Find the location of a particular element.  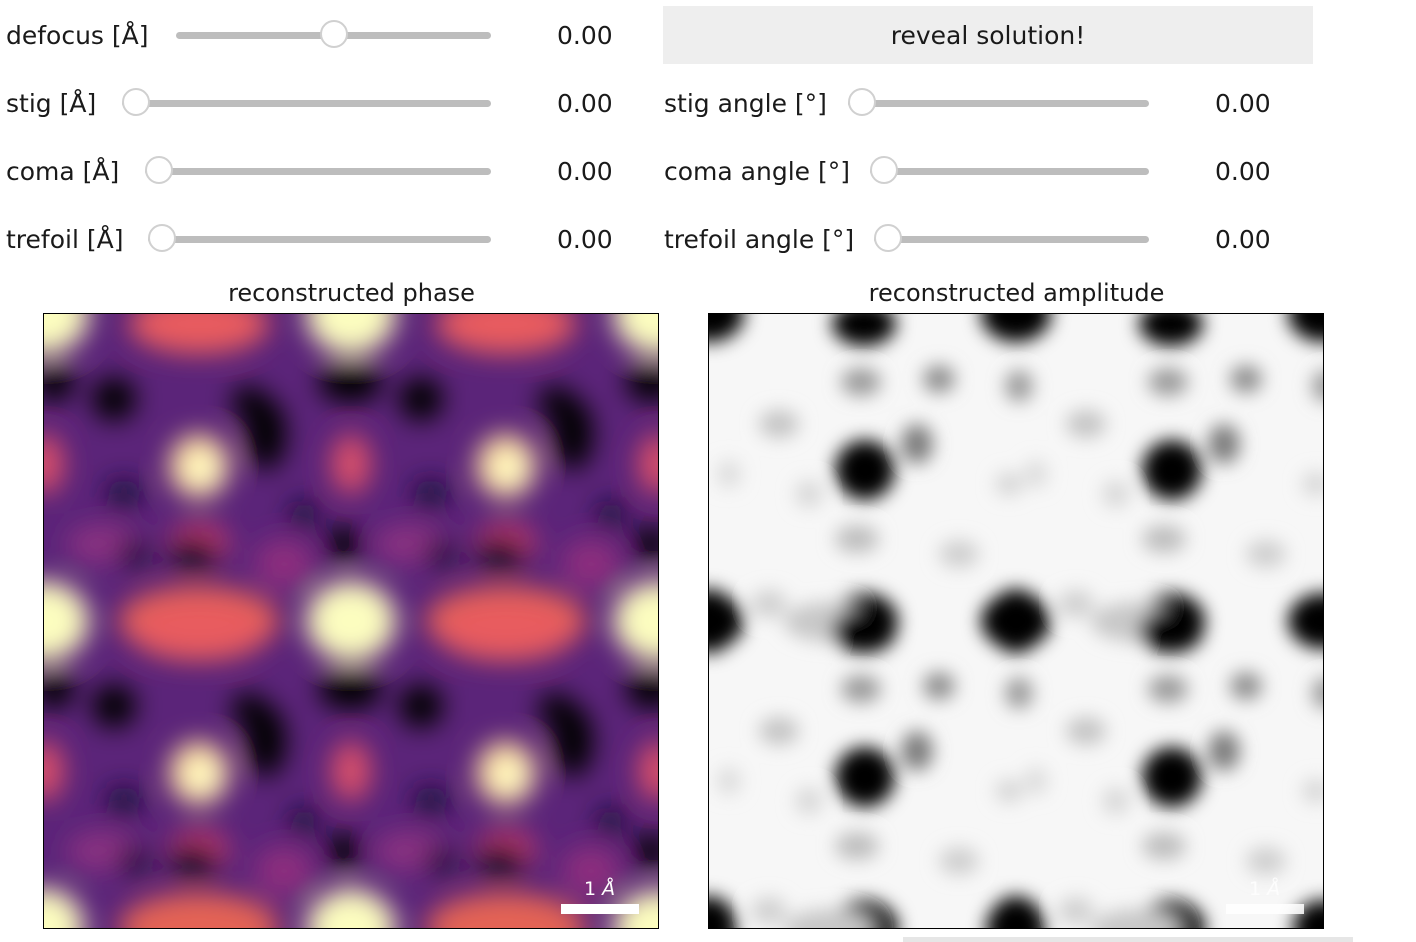

coma-slider is located at coordinates (318, 171).